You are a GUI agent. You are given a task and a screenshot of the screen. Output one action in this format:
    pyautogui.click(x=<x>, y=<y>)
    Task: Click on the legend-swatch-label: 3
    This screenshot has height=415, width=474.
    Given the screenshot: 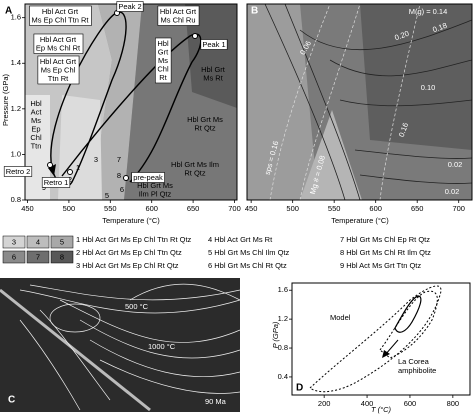 What is the action you would take?
    pyautogui.click(x=14, y=241)
    